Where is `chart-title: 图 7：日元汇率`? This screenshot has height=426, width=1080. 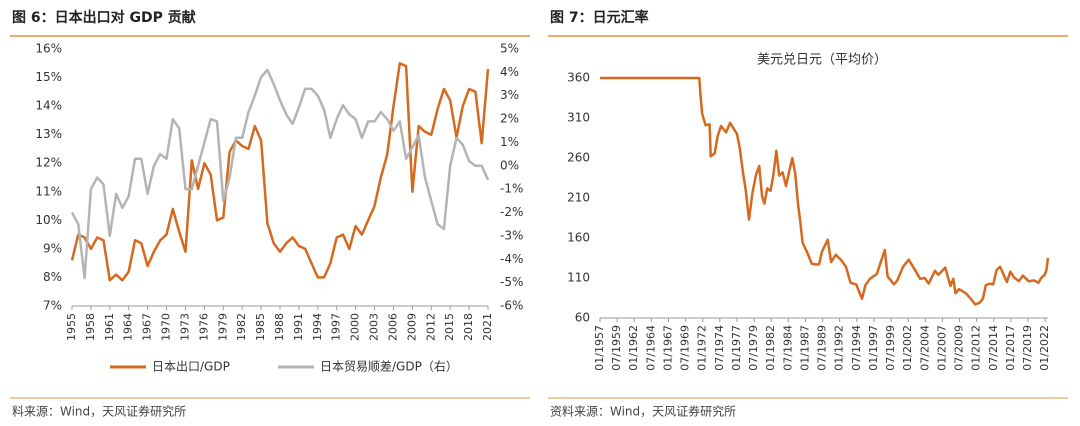
chart-title: 图 7：日元汇率 is located at coordinates (599, 17).